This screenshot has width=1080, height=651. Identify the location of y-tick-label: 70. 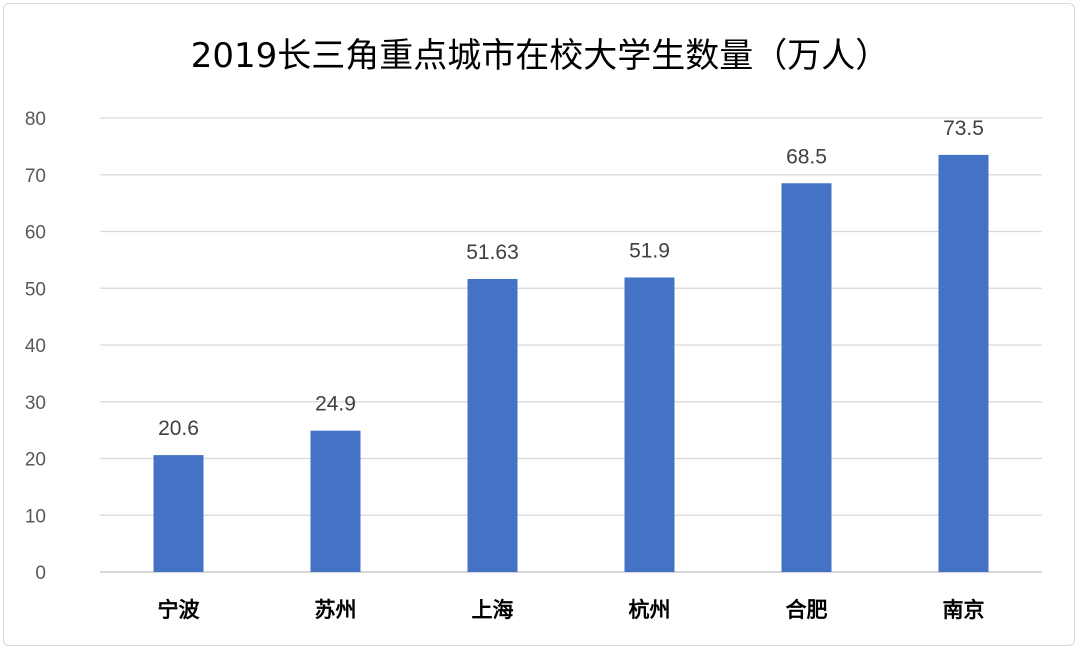
(35, 176).